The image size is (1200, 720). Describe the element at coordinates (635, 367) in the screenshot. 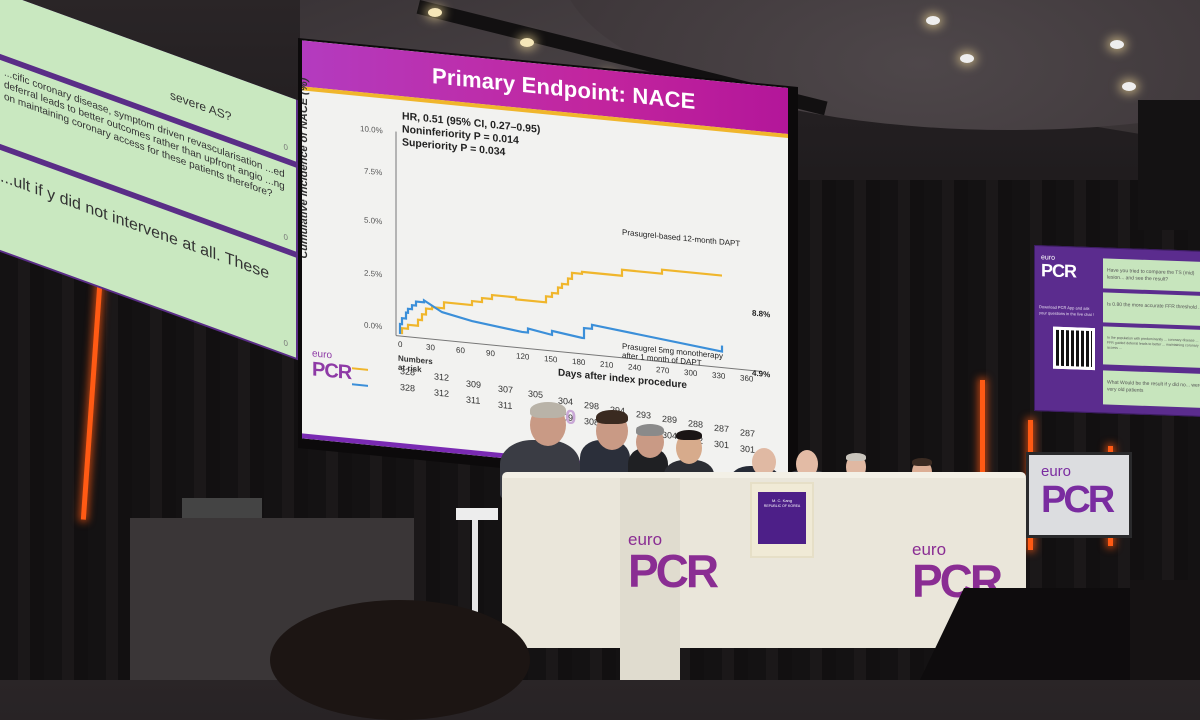

I see `x-tick: 240` at that location.